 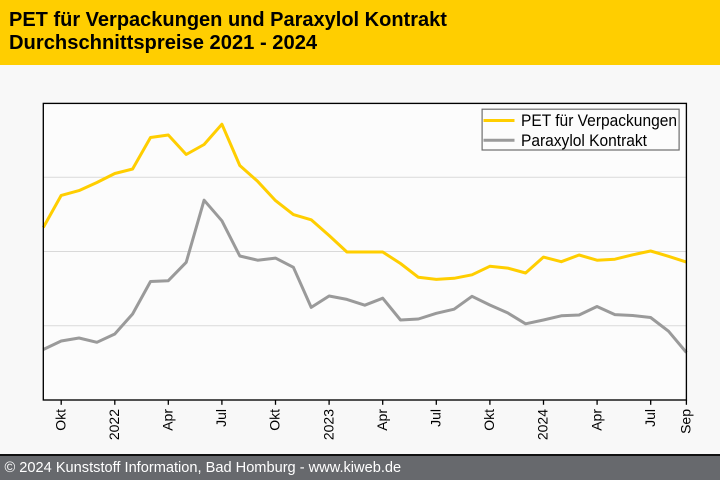 What do you see at coordinates (686, 421) in the screenshot?
I see `svg-text: Sep` at bounding box center [686, 421].